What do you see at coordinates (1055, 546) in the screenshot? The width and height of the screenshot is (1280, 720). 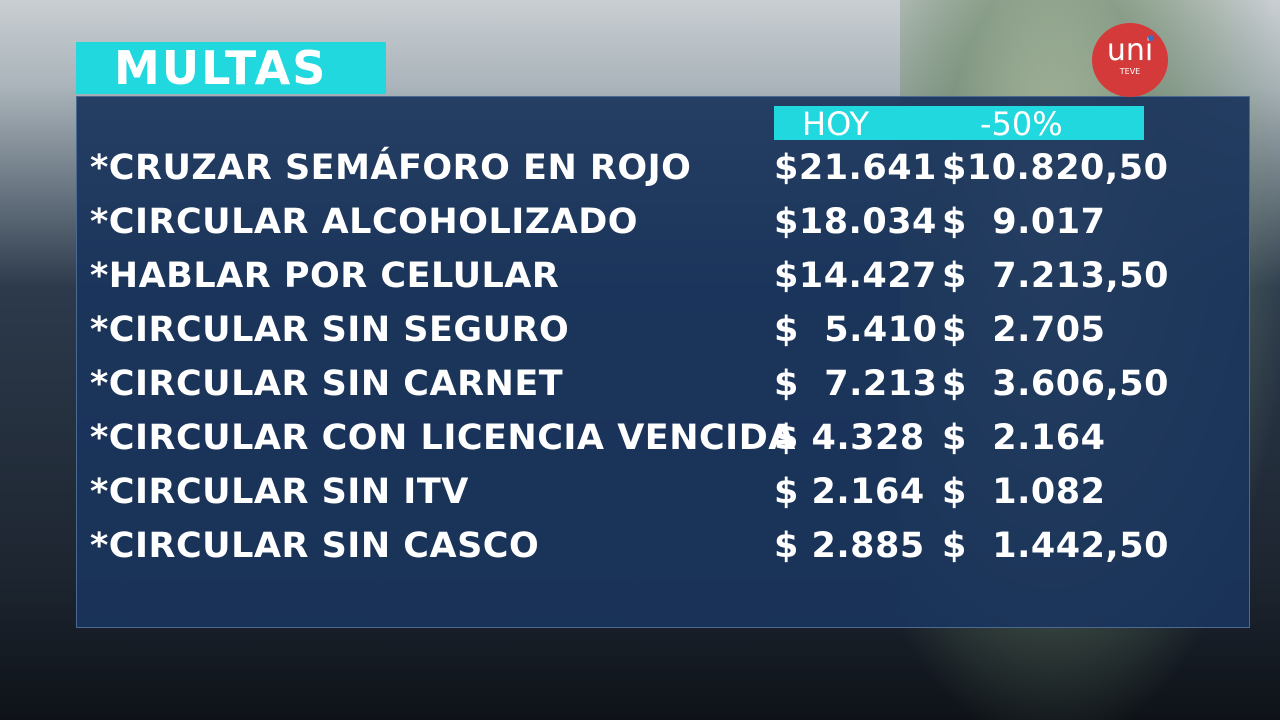 I see `fine-discount: $ 1.442,50` at bounding box center [1055, 546].